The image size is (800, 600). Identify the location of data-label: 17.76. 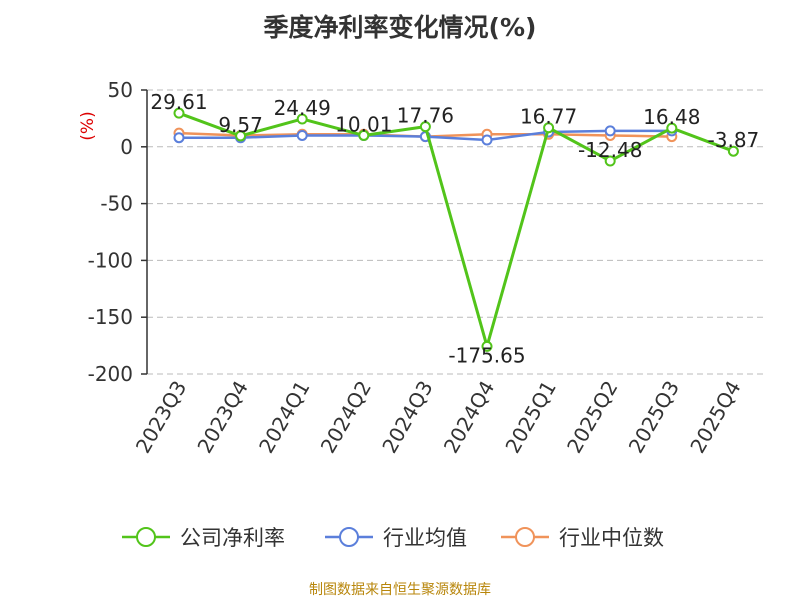
(425, 116).